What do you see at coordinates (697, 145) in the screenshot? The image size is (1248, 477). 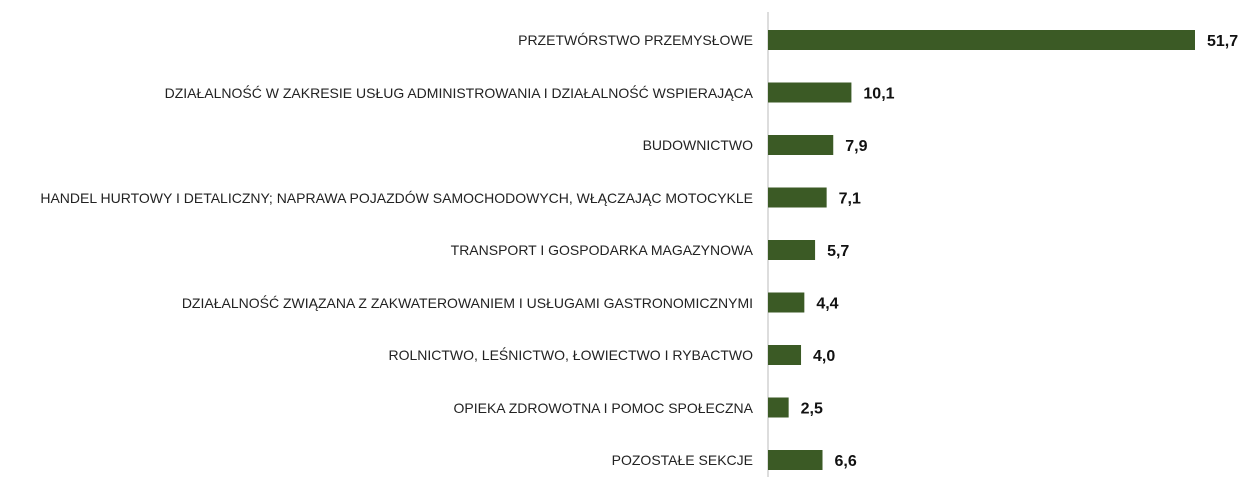 I see `category-label: BUDOWNICTWO` at bounding box center [697, 145].